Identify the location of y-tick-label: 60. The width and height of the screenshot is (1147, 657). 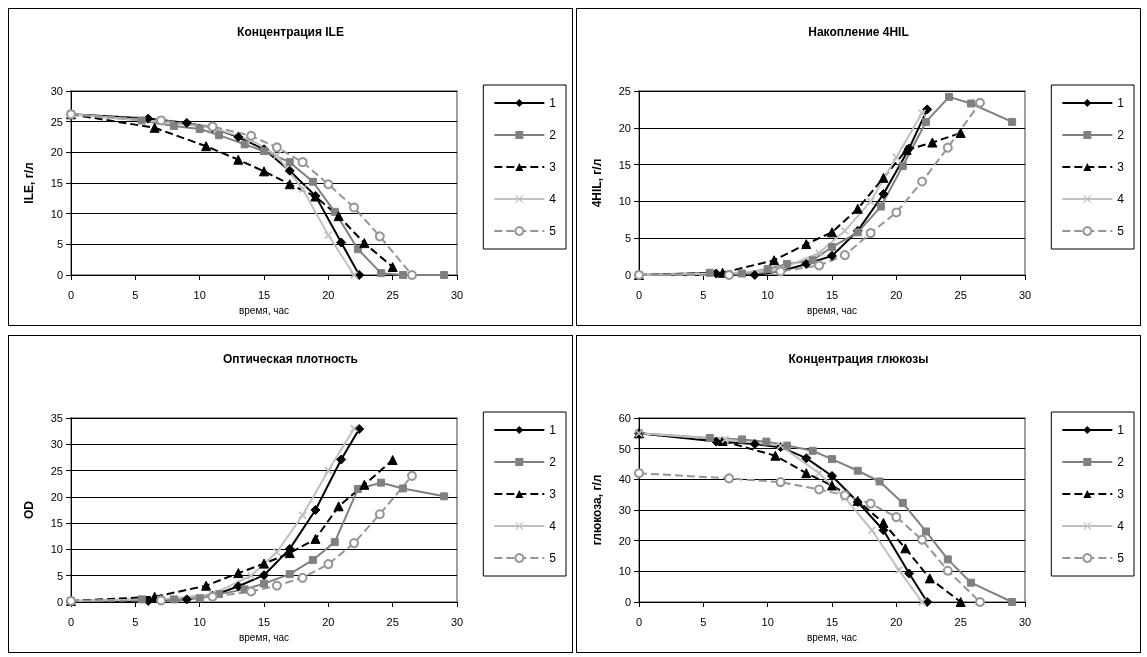
(624, 418).